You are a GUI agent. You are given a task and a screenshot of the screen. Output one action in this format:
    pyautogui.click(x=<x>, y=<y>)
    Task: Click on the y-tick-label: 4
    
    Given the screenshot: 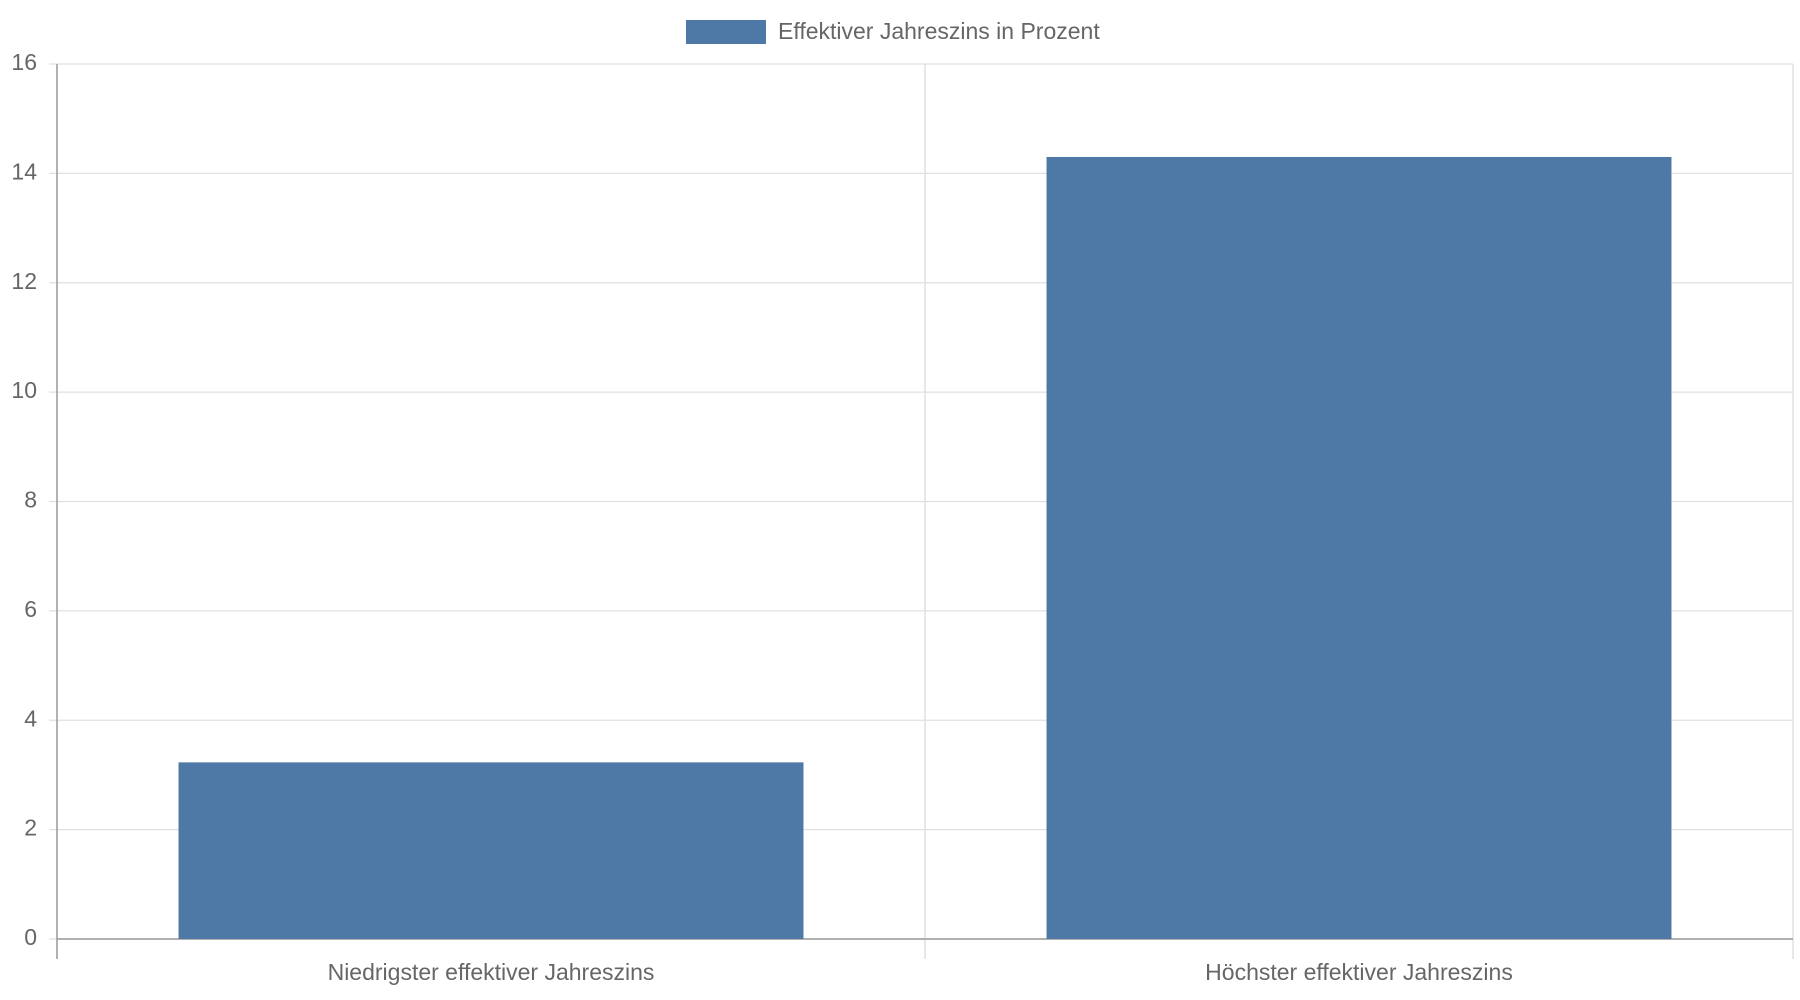 What is the action you would take?
    pyautogui.click(x=30, y=718)
    